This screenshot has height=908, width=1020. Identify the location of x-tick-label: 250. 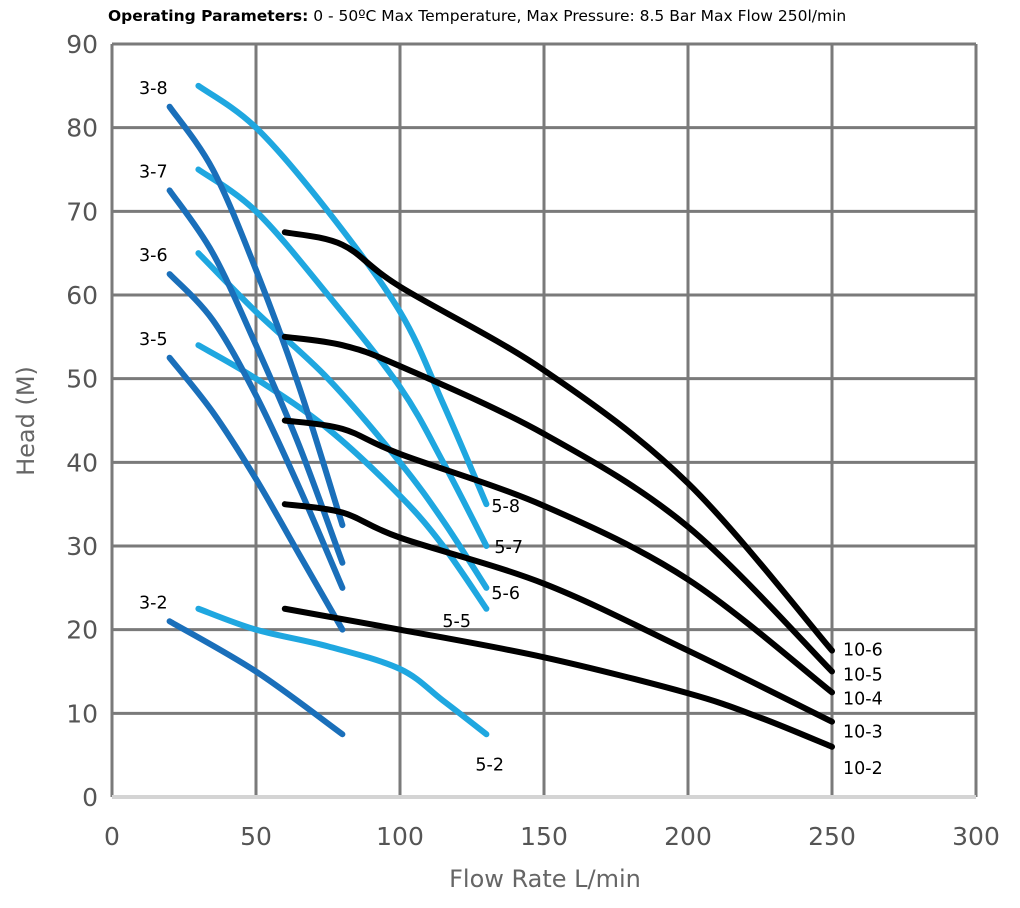
(832, 836).